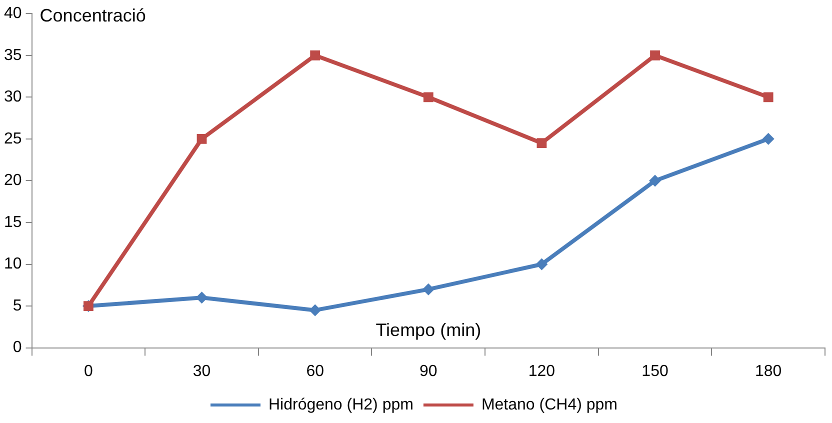 The width and height of the screenshot is (832, 423). I want to click on y-tick-label: 10, so click(13, 264).